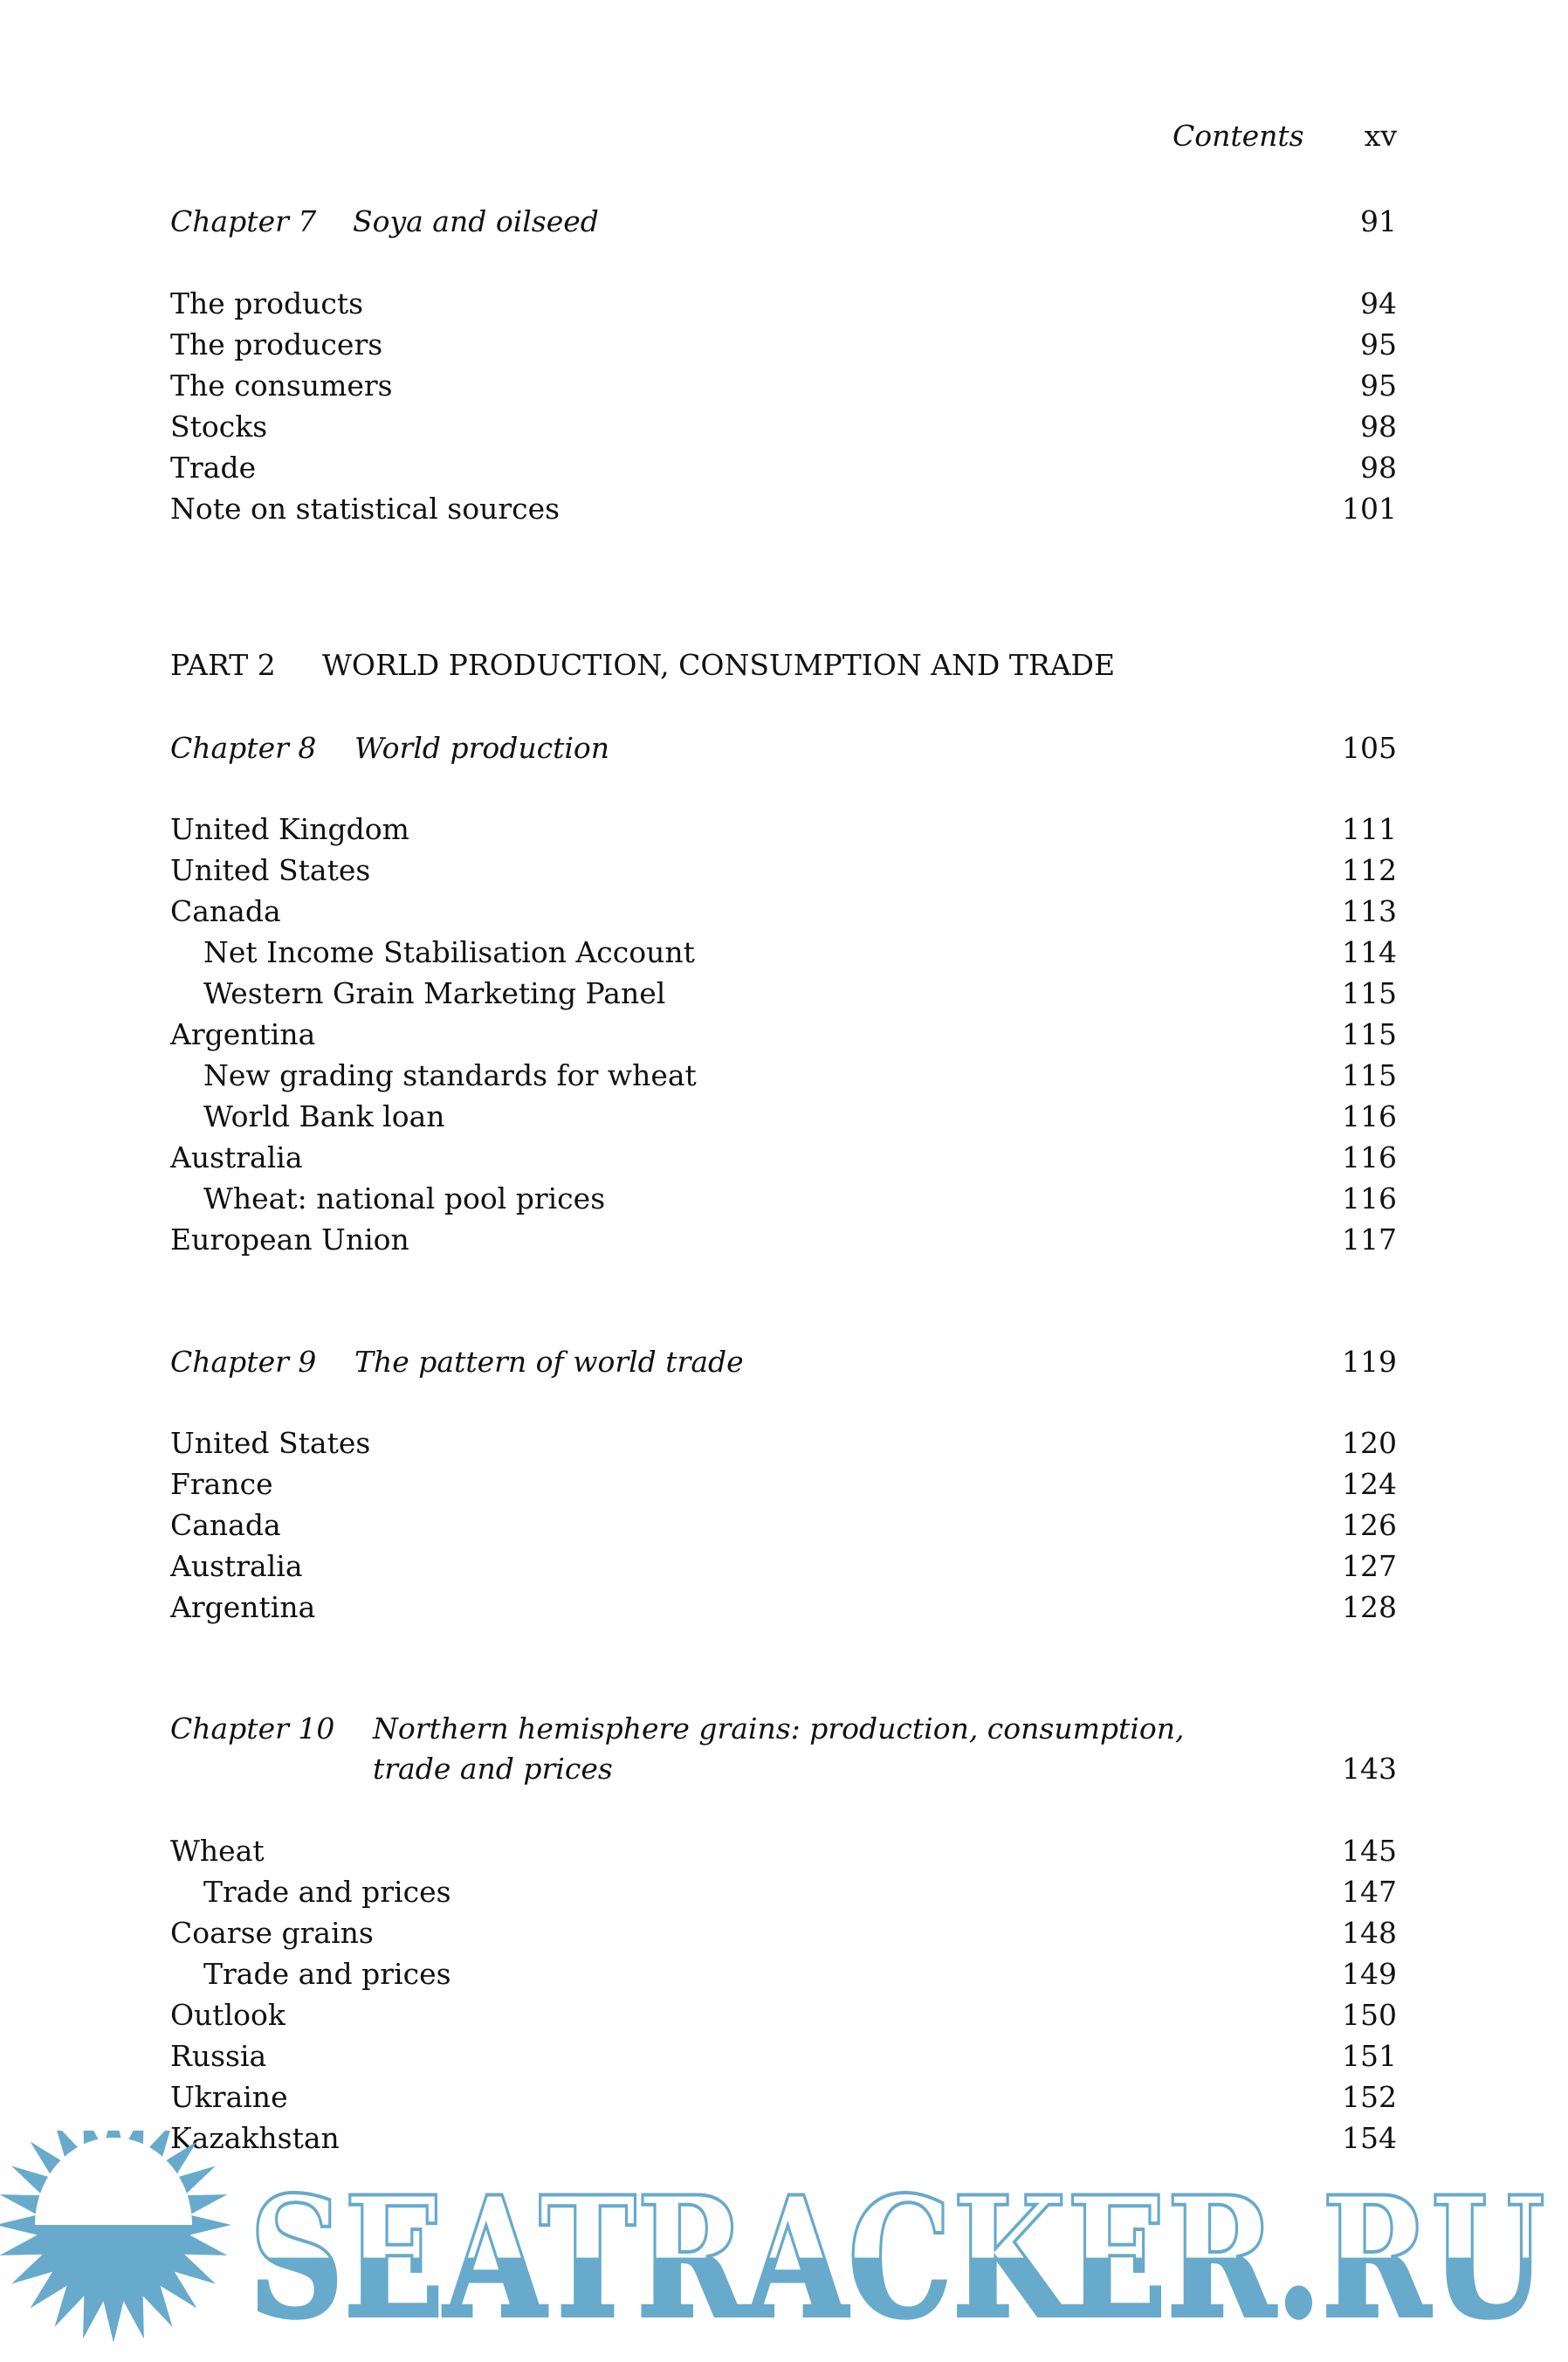  Describe the element at coordinates (244, 1362) in the screenshot. I see `chapter-label: Chapter 9` at that location.